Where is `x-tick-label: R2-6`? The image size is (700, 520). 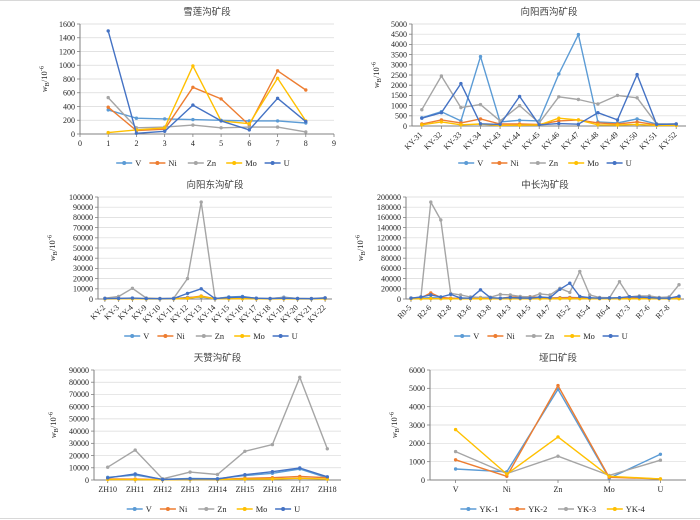 x-tick-label: R2-6 is located at coordinates (425, 312).